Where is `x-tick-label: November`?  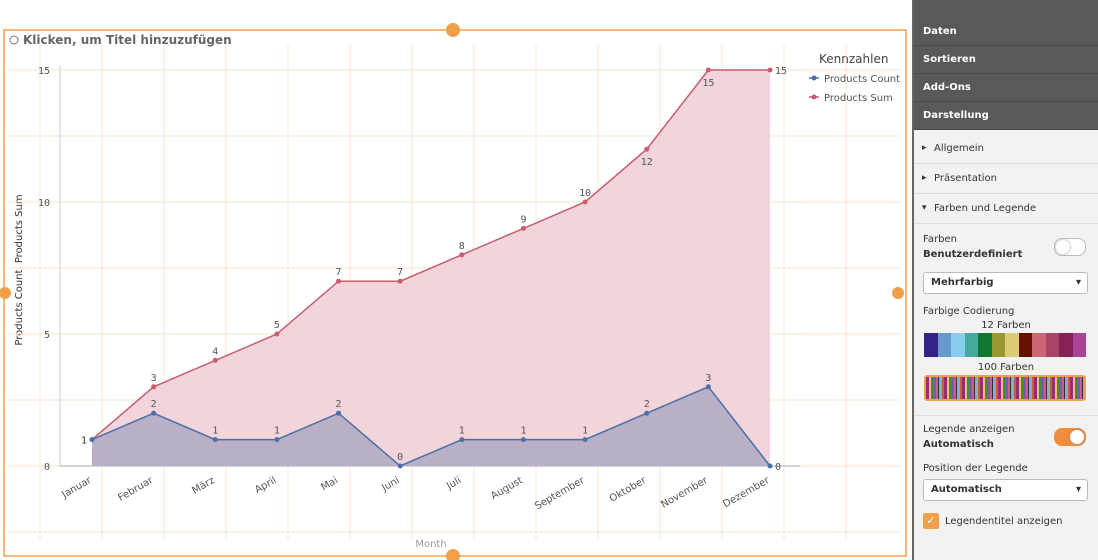
x-tick-label: November is located at coordinates (684, 493).